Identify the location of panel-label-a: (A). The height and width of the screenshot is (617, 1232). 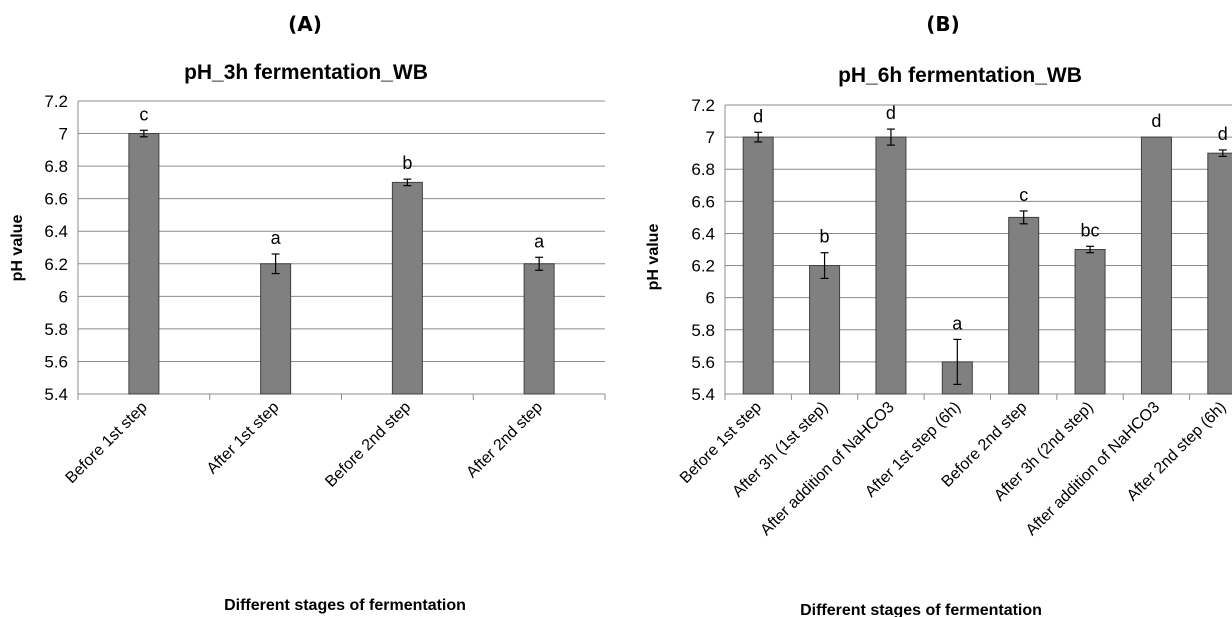
(305, 24).